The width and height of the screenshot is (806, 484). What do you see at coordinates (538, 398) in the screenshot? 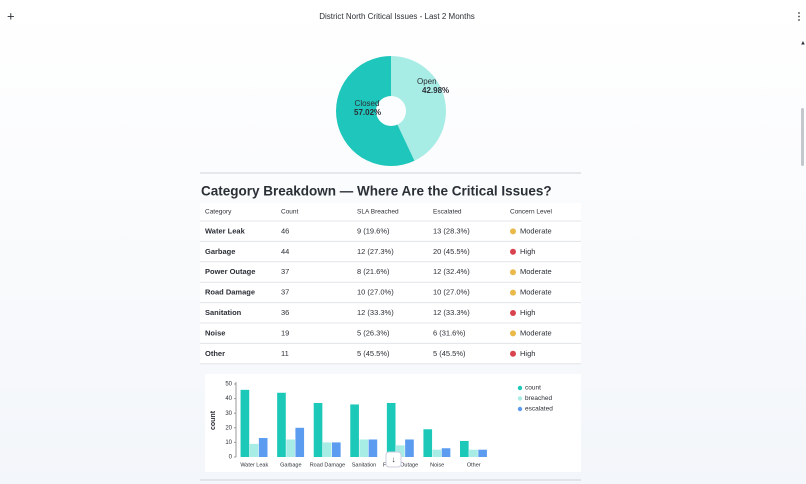
I see `legend-label: breached` at bounding box center [538, 398].